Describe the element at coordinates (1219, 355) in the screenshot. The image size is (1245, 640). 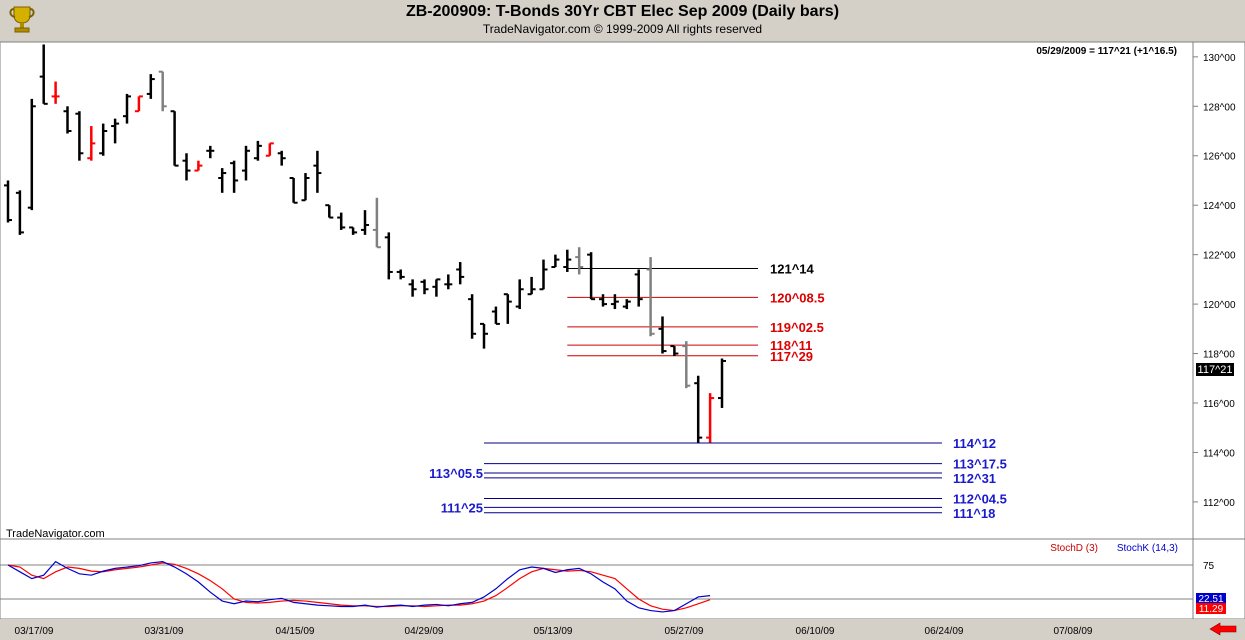
I see `price-tick-label: 118^00` at that location.